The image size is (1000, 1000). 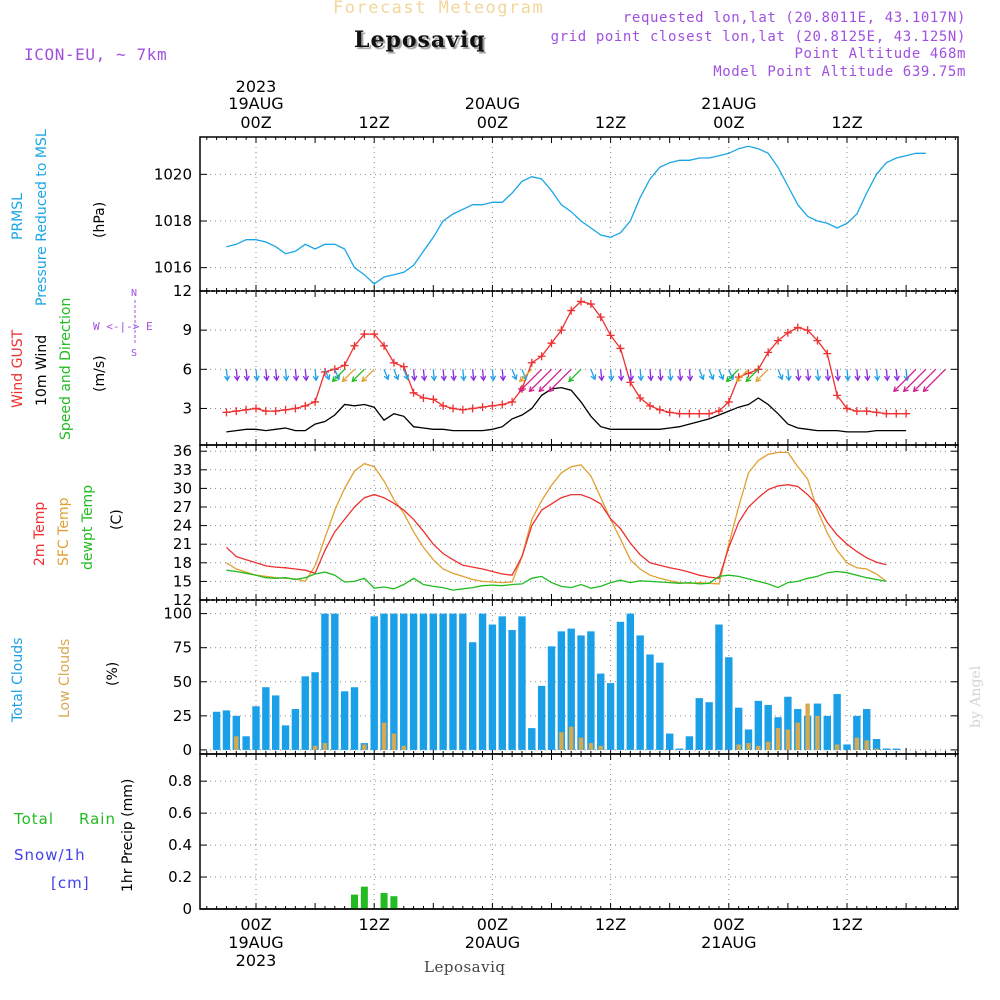 I want to click on top-hour-label: 12Z, so click(x=374, y=122).